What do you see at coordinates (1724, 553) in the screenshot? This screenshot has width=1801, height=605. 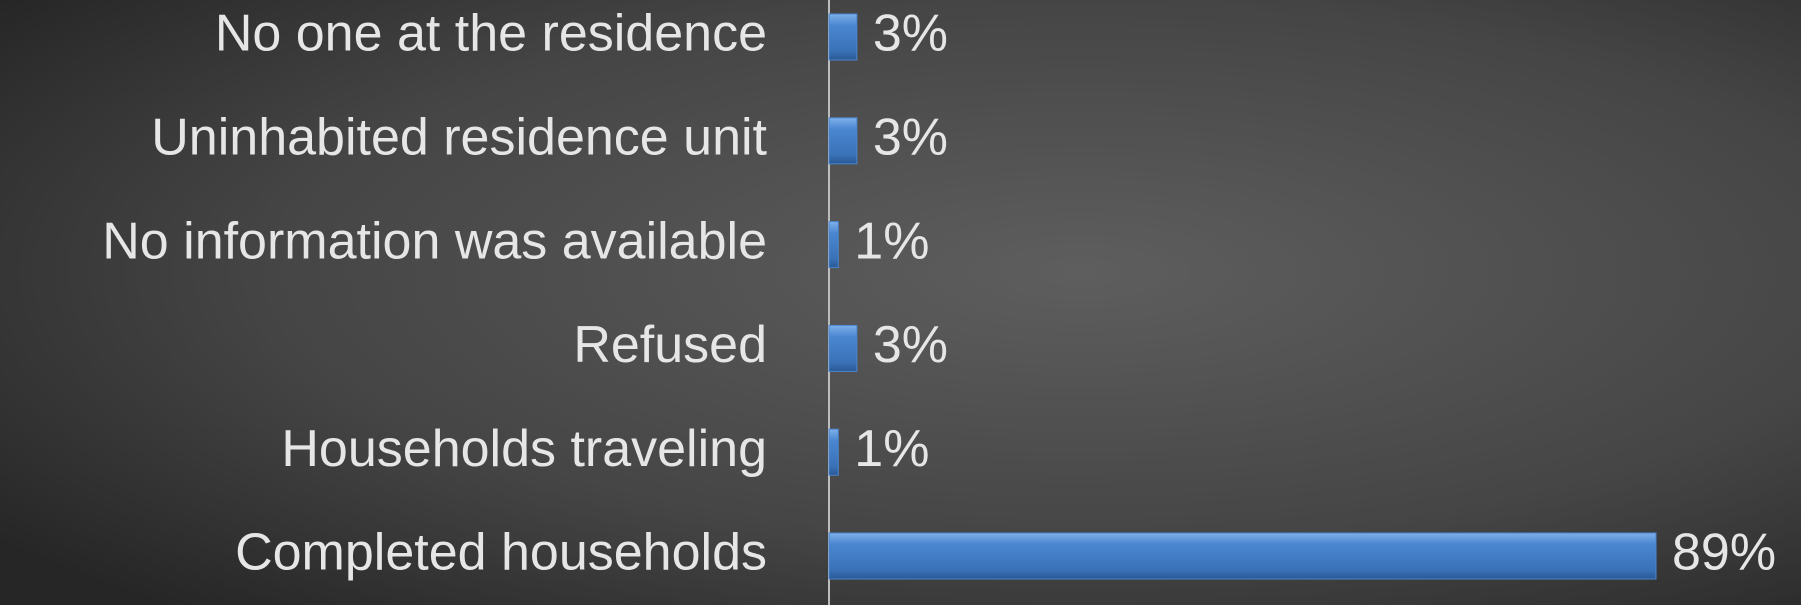 I see `value-label: 89%` at bounding box center [1724, 553].